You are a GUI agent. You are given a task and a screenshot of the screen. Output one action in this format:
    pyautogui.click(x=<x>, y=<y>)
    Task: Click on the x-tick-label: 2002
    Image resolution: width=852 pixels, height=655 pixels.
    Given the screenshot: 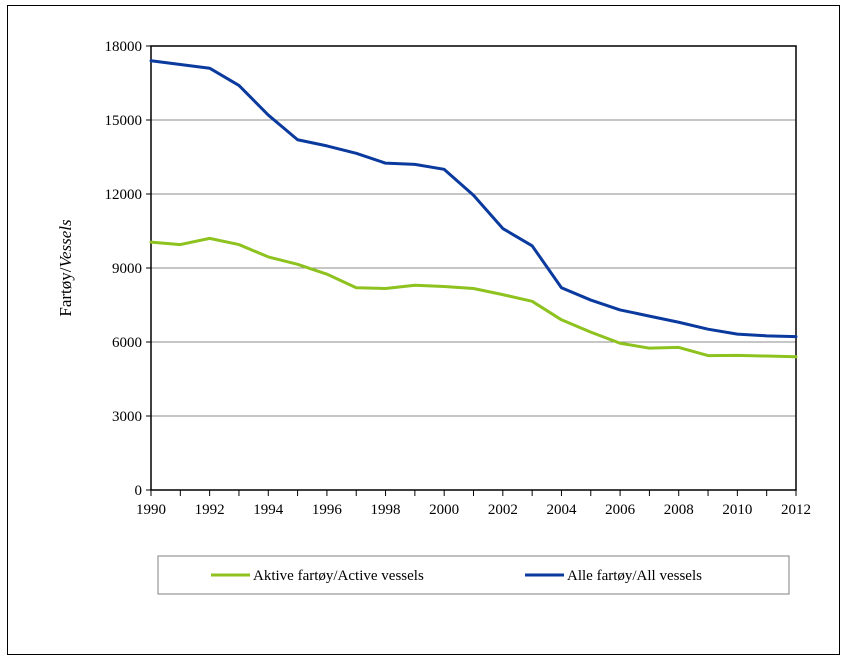 What is the action you would take?
    pyautogui.click(x=503, y=510)
    